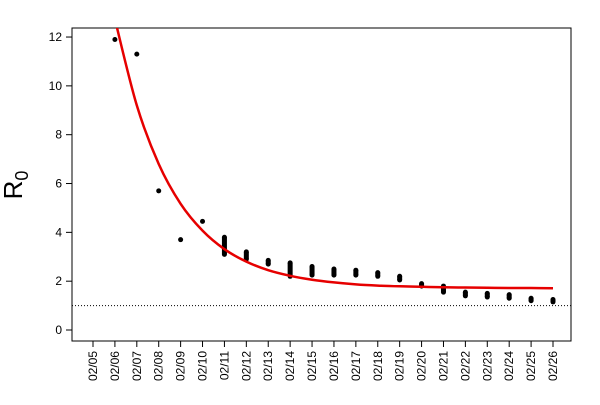 Image resolution: width=600 pixels, height=405 pixels. I want to click on y-axis-label: R0, so click(16, 185).